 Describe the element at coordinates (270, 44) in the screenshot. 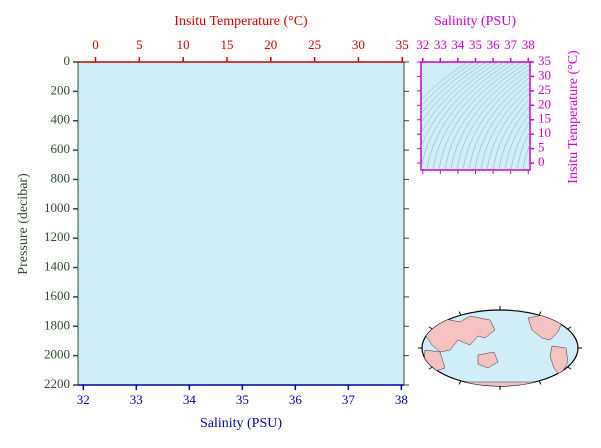

I see `x2-tick-label: 20` at that location.